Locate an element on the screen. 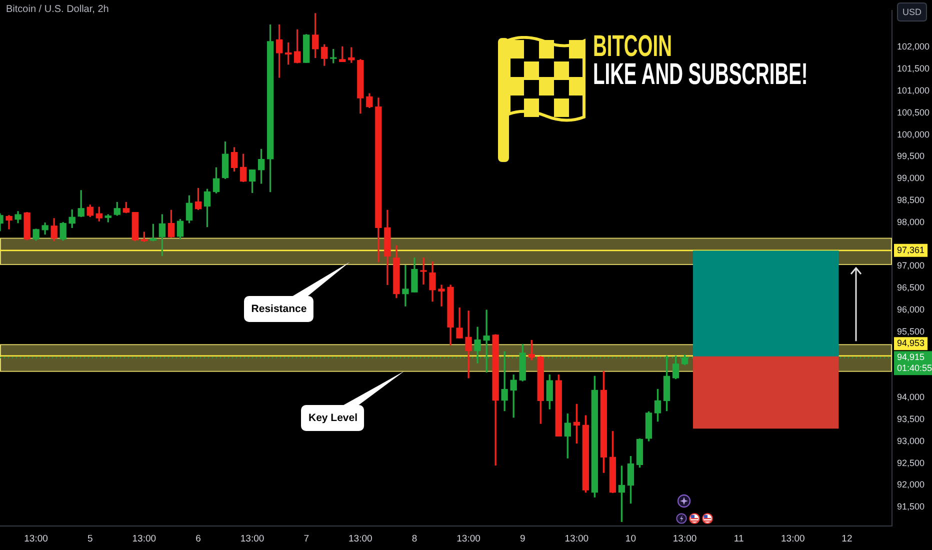 The height and width of the screenshot is (550, 932). y-tick-label: 97,000 is located at coordinates (911, 265).